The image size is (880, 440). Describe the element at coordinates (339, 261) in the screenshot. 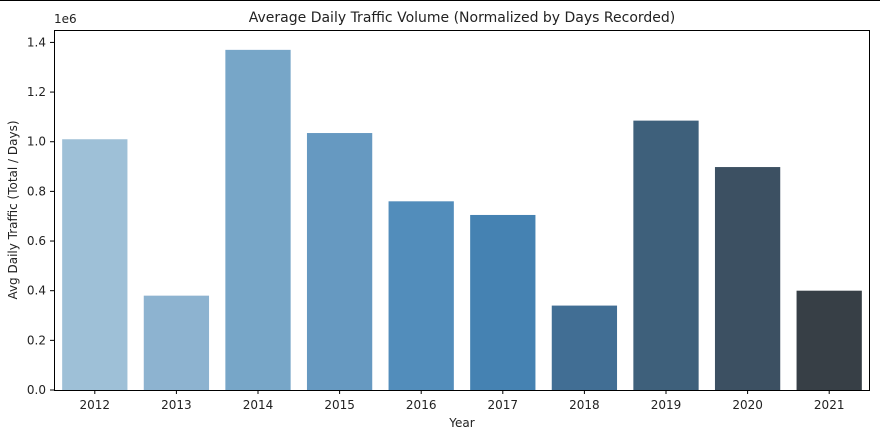

I see `bar-2015` at that location.